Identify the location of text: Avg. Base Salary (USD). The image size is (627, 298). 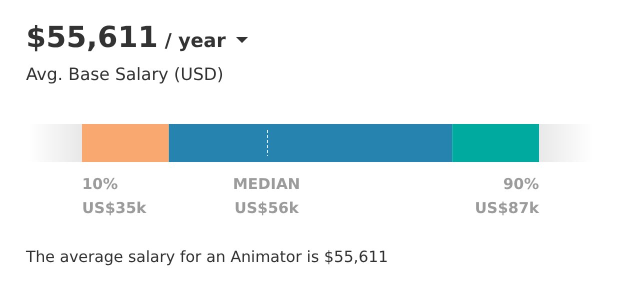
(125, 75).